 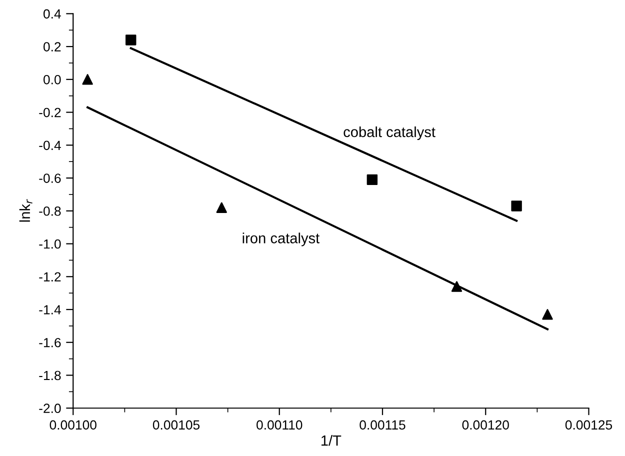 I want to click on series-label: cobalt catalyst, so click(x=390, y=133).